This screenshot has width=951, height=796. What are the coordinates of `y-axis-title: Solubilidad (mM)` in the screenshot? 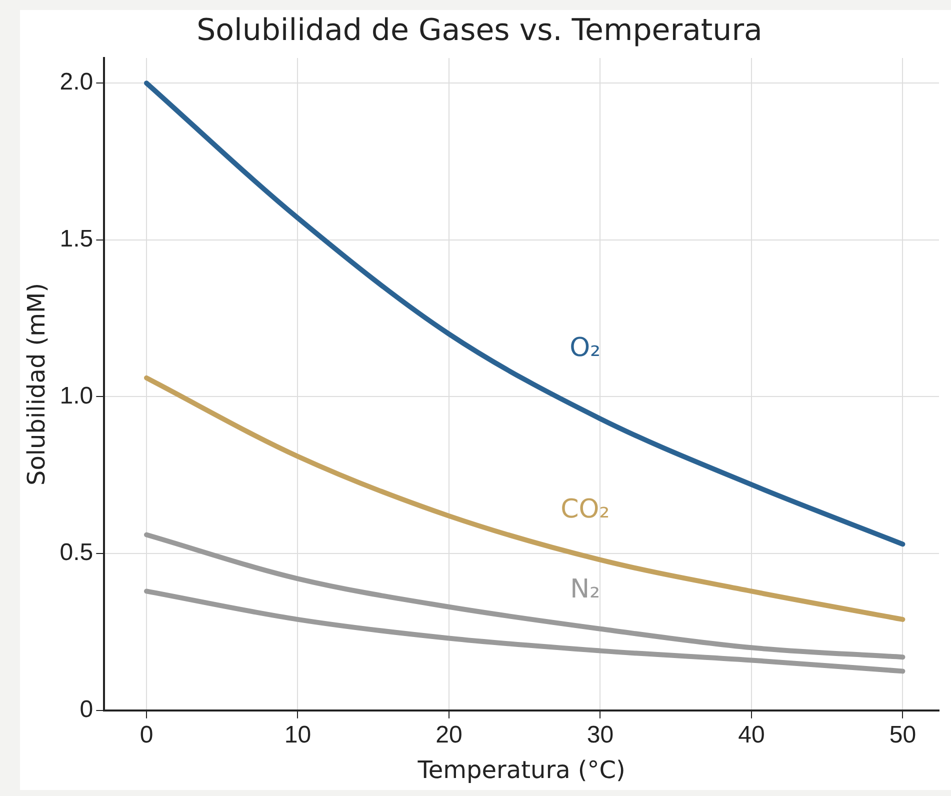 It's located at (36, 384).